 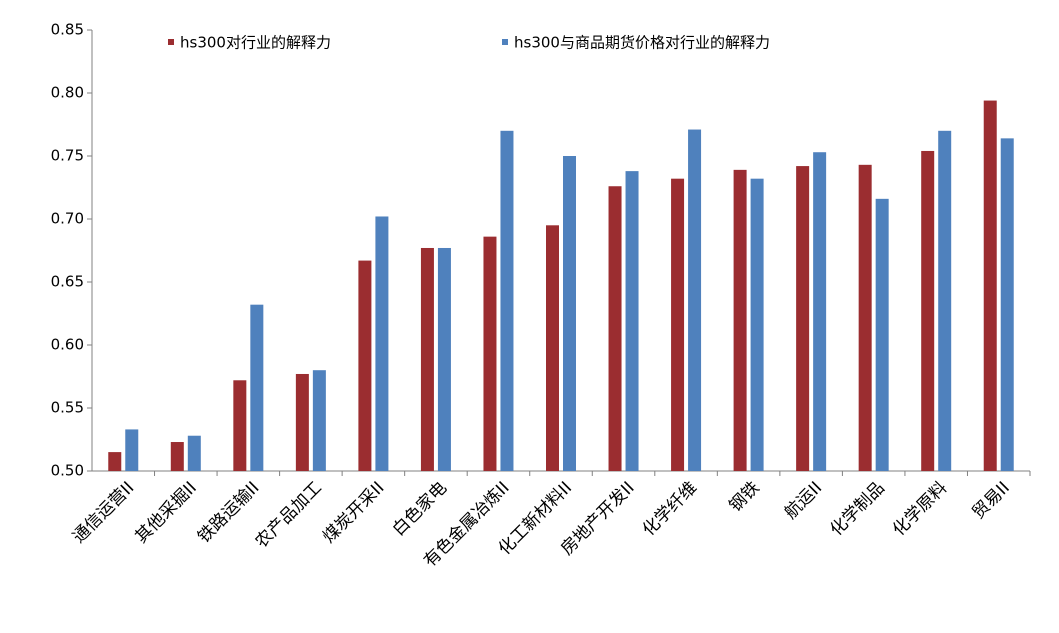 I want to click on x-tick-label: 其他采掘II, so click(x=166, y=512).